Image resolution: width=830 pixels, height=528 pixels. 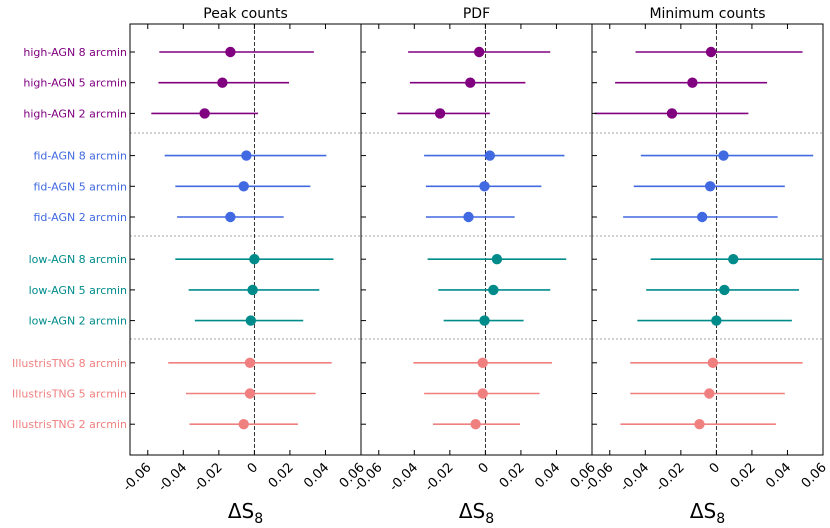 I want to click on panel-title: Minimum counts, so click(x=707, y=14).